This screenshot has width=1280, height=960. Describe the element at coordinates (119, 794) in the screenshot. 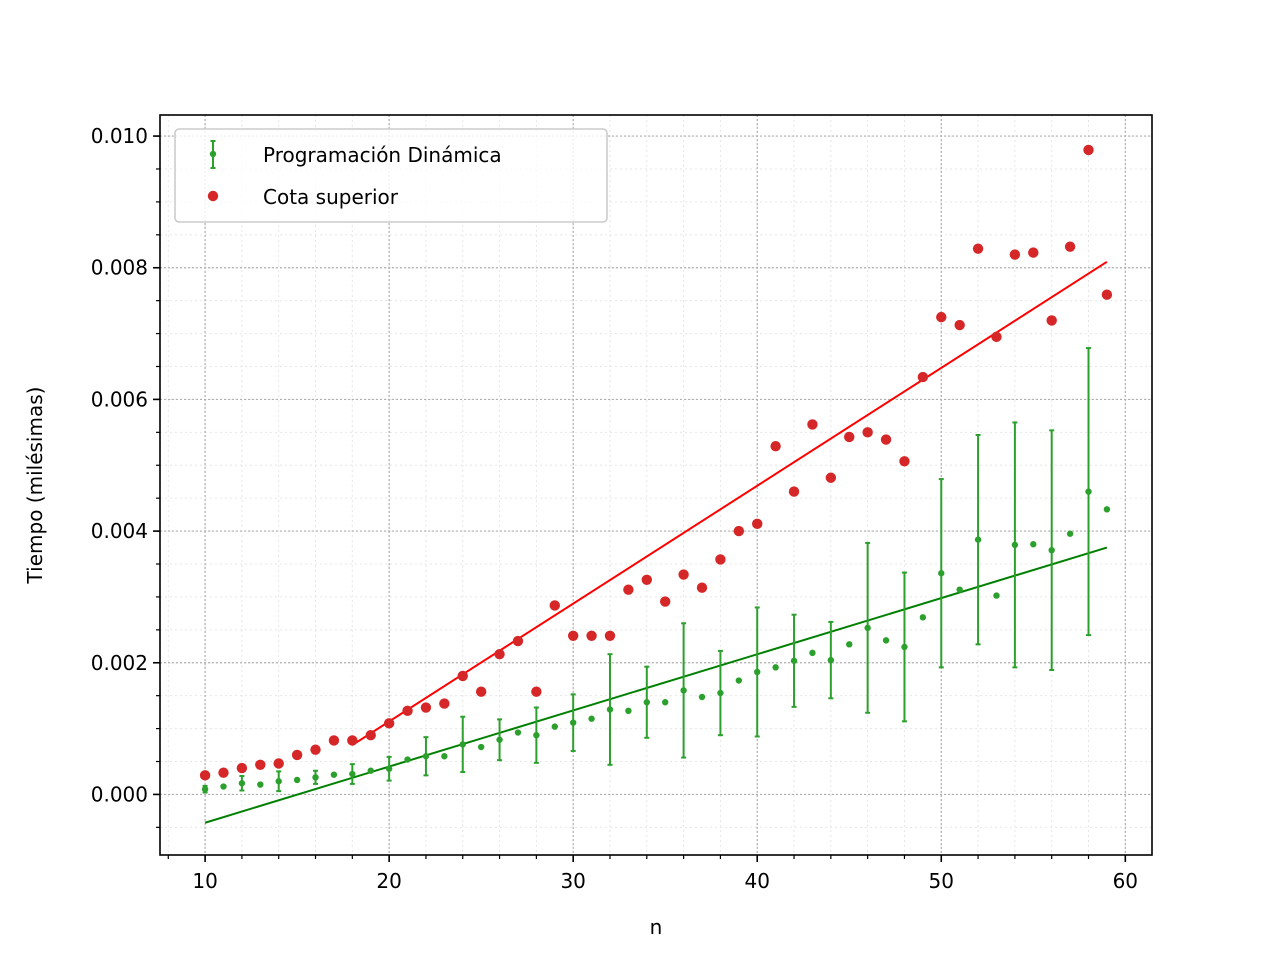

I see `y-tick-label: 0.000` at that location.